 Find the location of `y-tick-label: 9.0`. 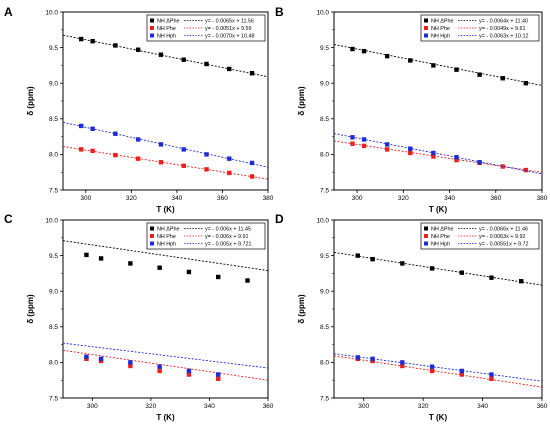

y-tick-label: 9.0 is located at coordinates (324, 292).